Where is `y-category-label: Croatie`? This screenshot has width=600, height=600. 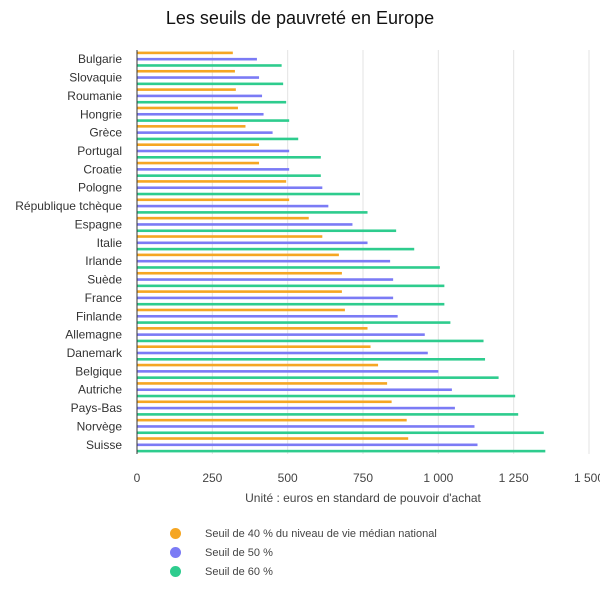
y-category-label: Croatie is located at coordinates (102, 169).